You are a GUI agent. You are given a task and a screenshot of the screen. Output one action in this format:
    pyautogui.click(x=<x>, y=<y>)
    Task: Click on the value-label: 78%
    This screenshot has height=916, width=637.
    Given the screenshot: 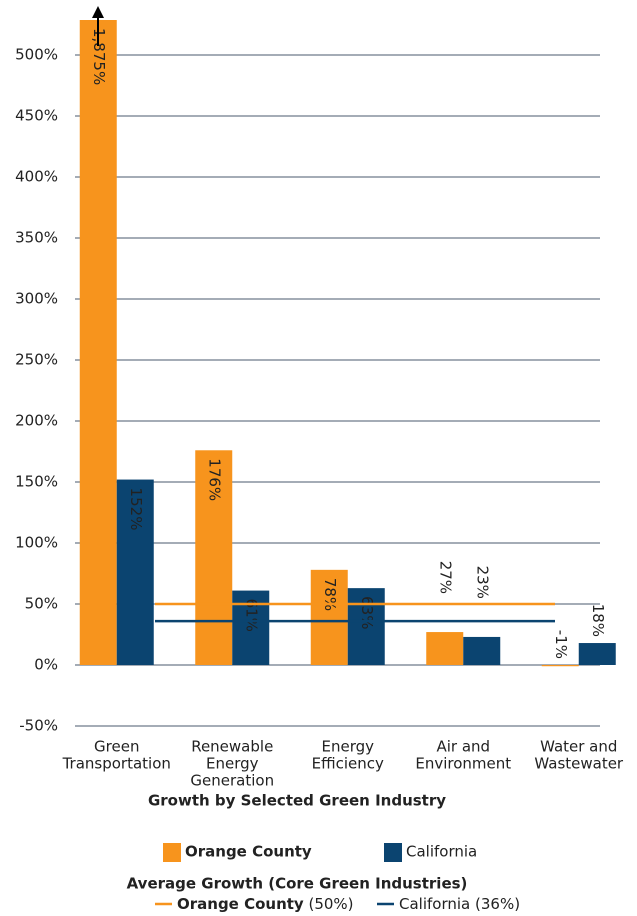 What is the action you would take?
    pyautogui.click(x=330, y=594)
    